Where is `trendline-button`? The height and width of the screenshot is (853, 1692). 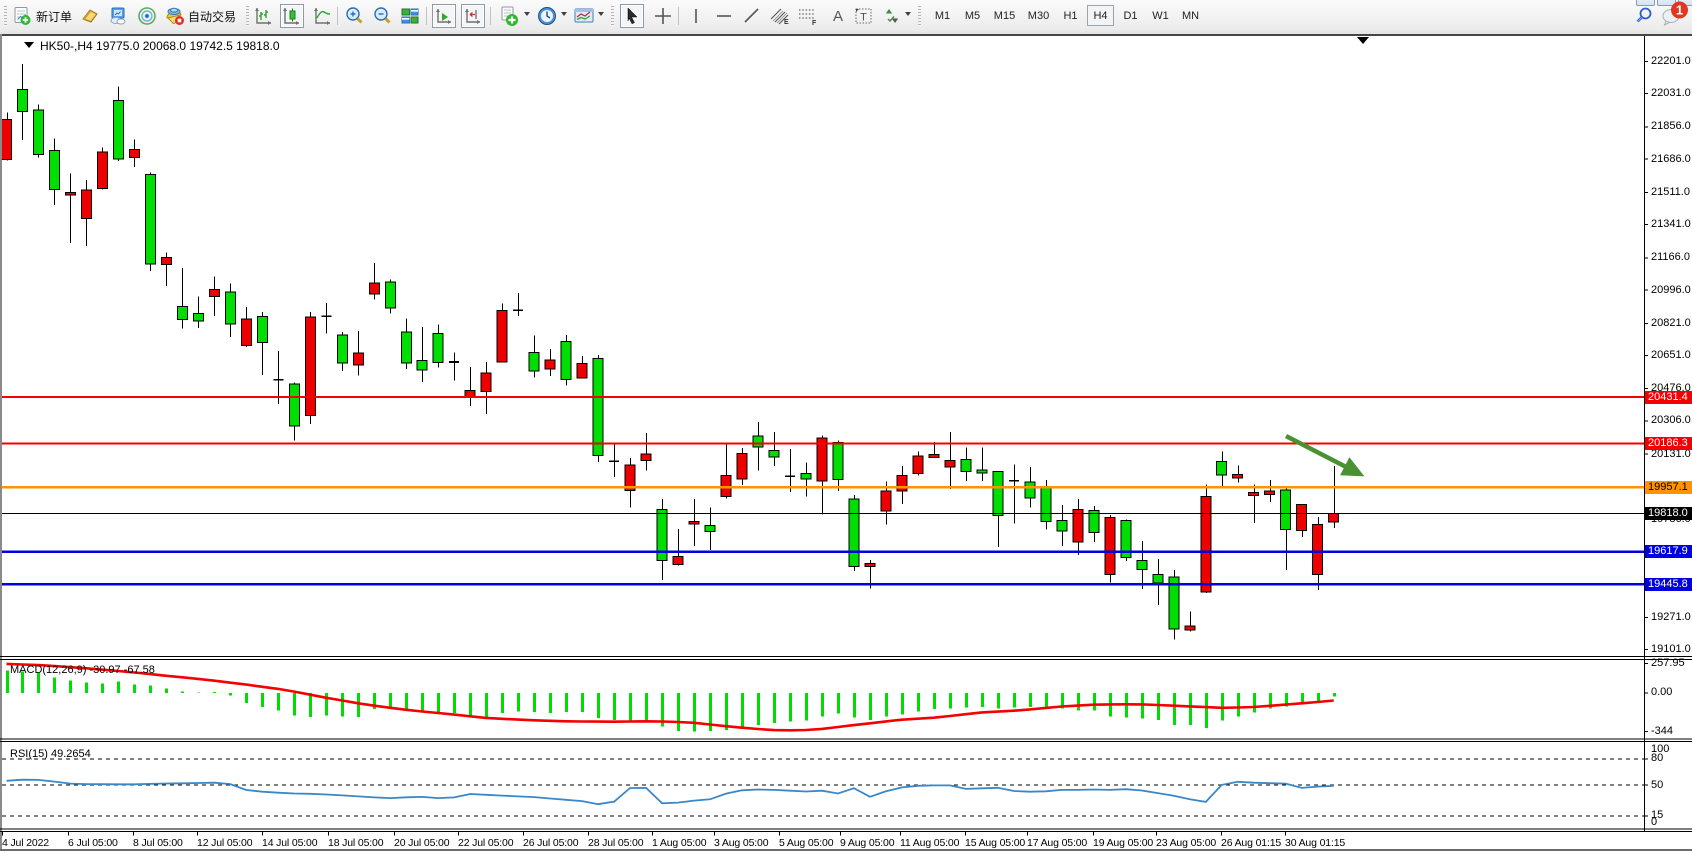
trendline-button is located at coordinates (752, 16).